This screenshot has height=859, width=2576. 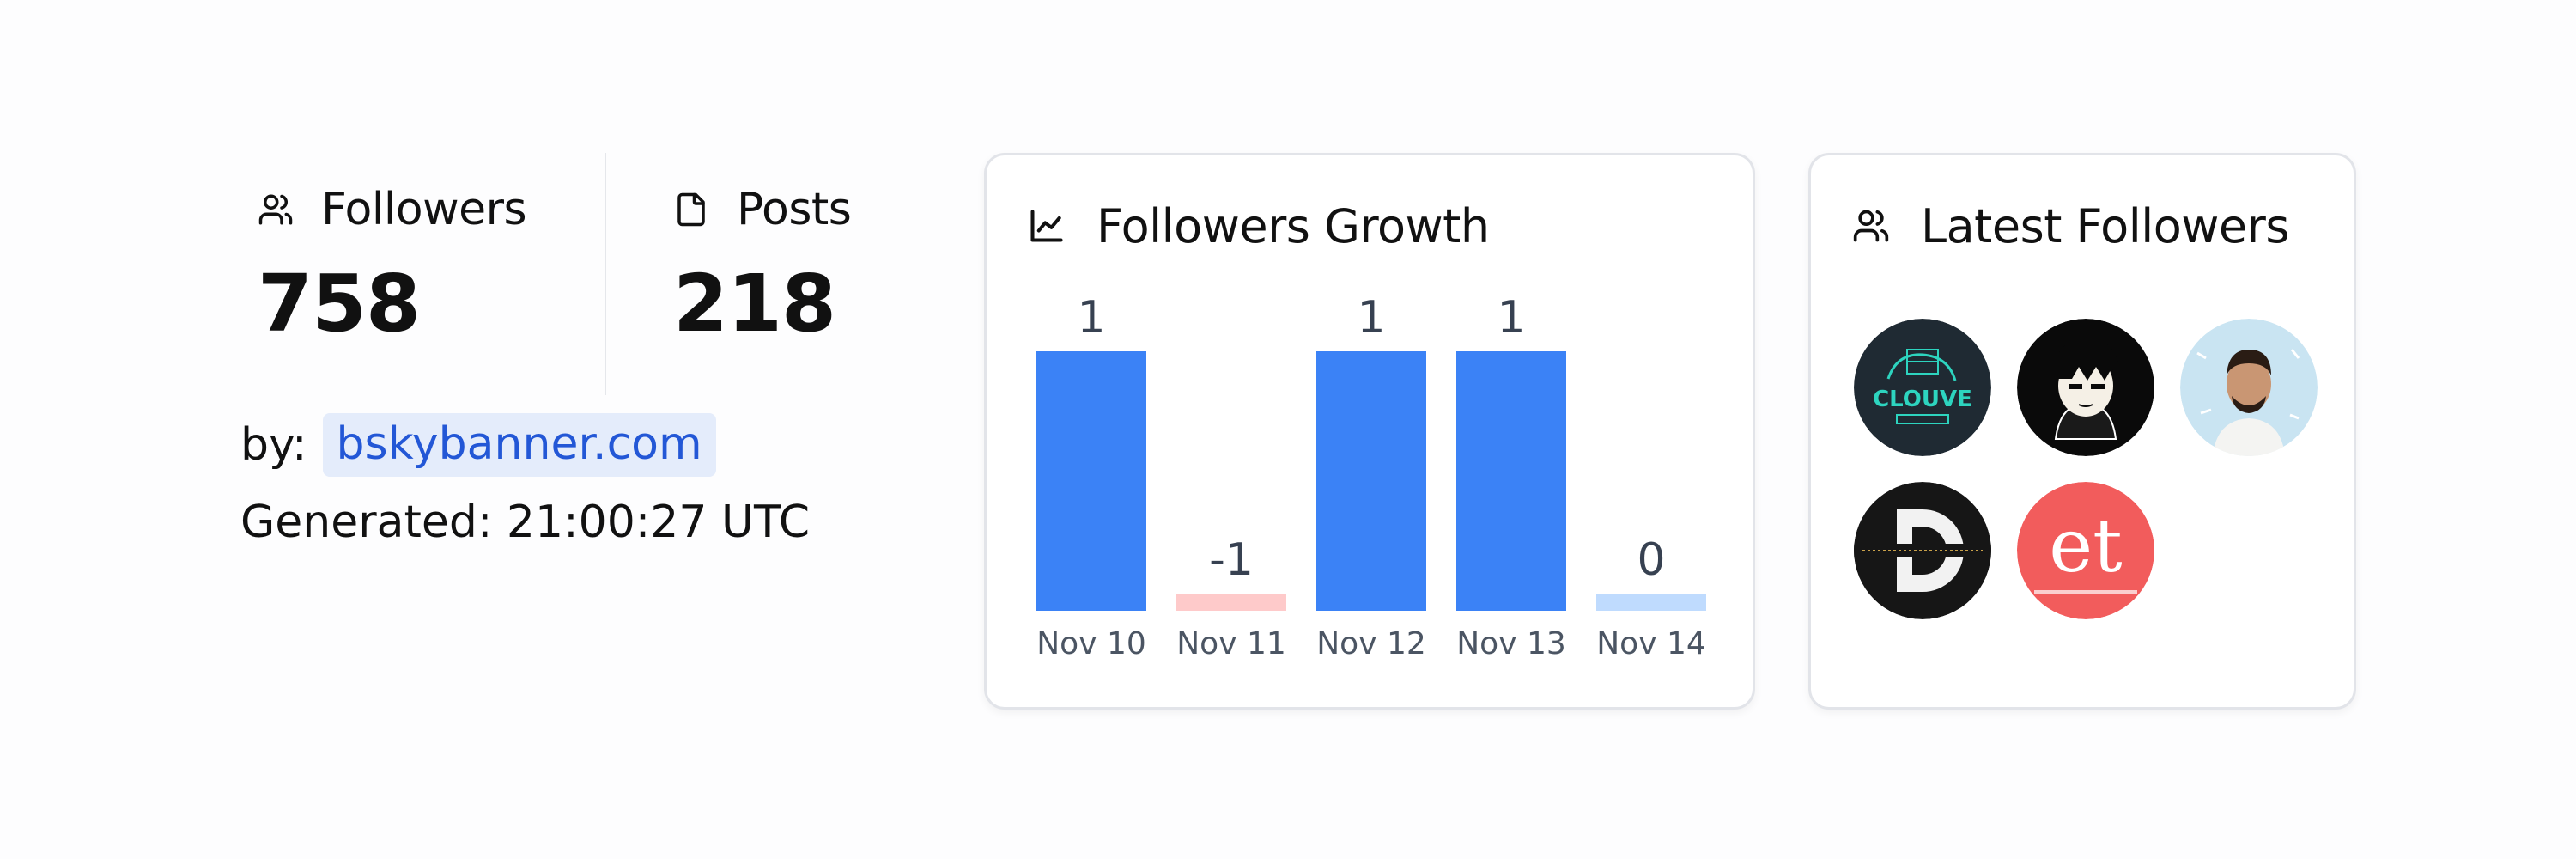 What do you see at coordinates (339, 304) in the screenshot?
I see `followers-count: 758` at bounding box center [339, 304].